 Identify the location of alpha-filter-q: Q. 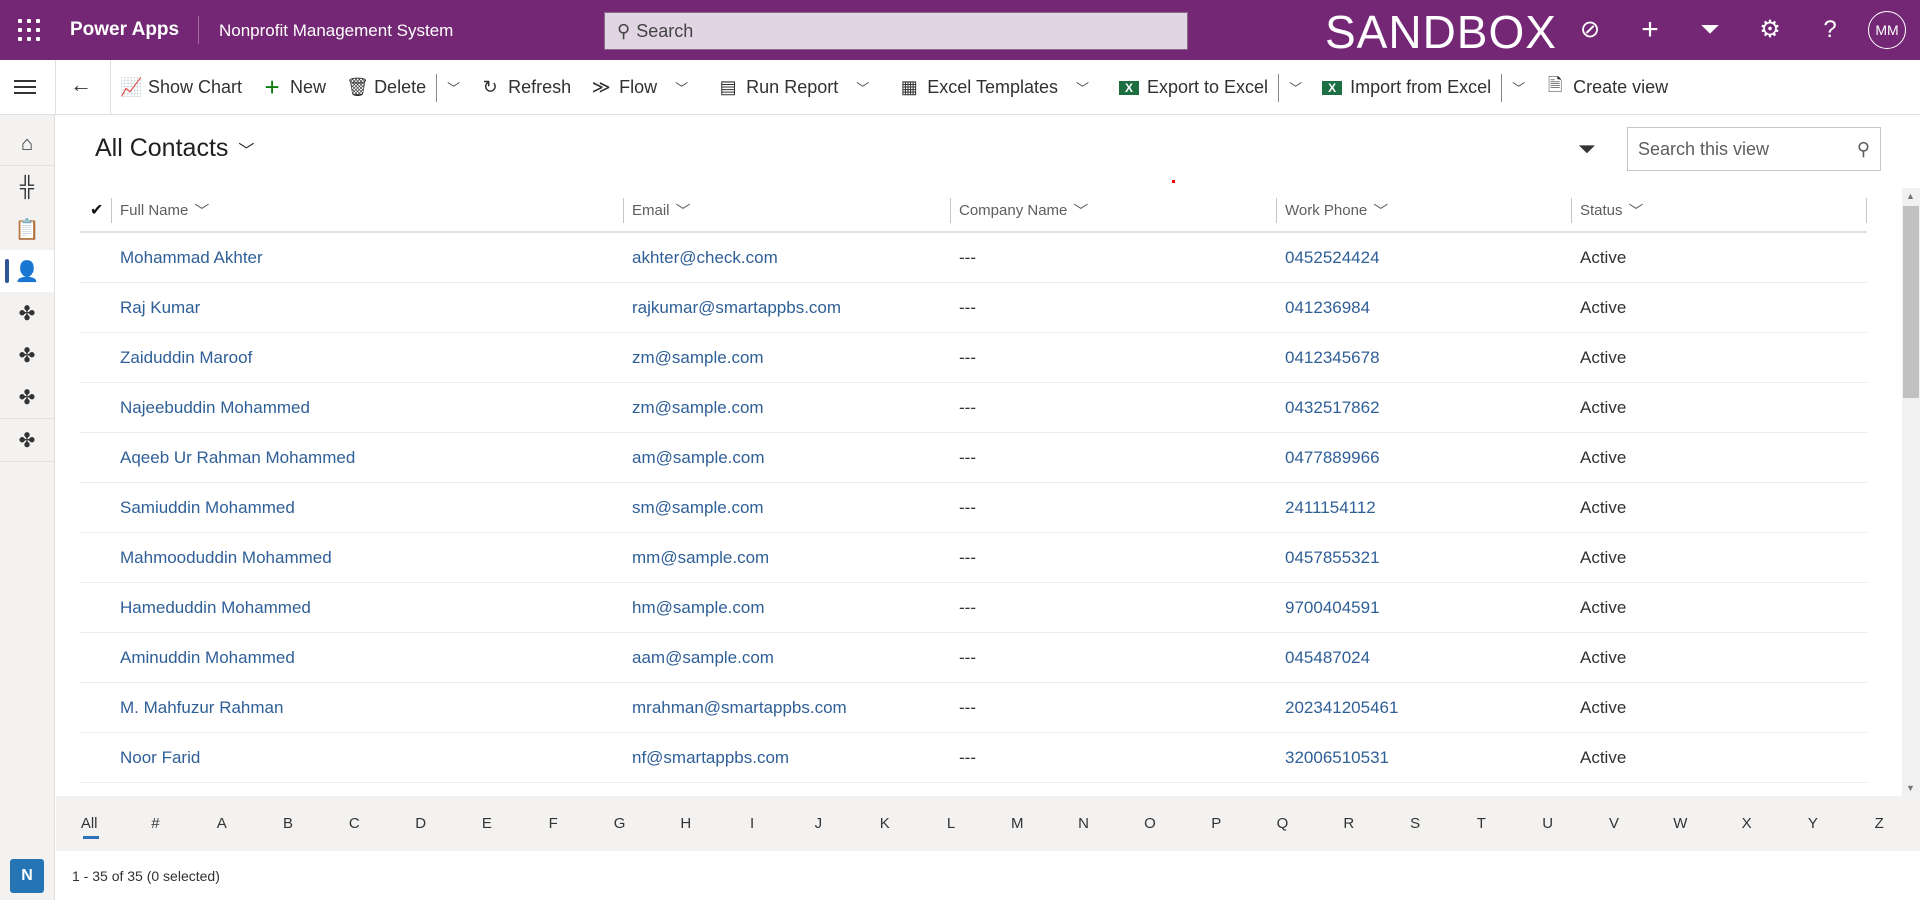
(1282, 823).